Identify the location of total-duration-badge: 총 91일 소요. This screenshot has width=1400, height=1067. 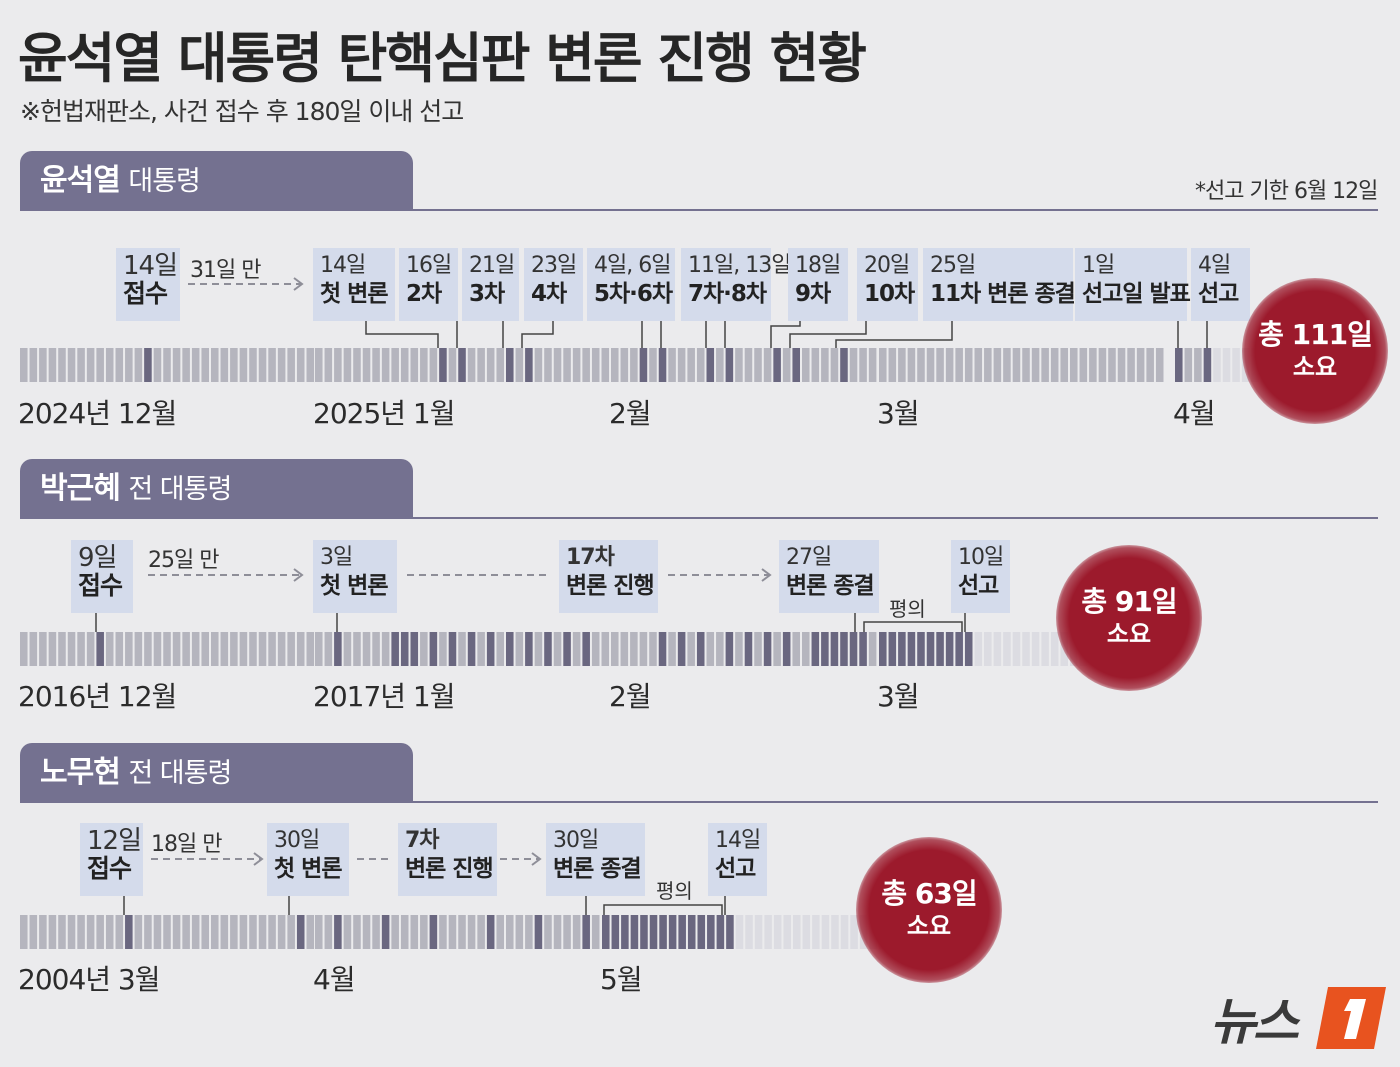
(1129, 618).